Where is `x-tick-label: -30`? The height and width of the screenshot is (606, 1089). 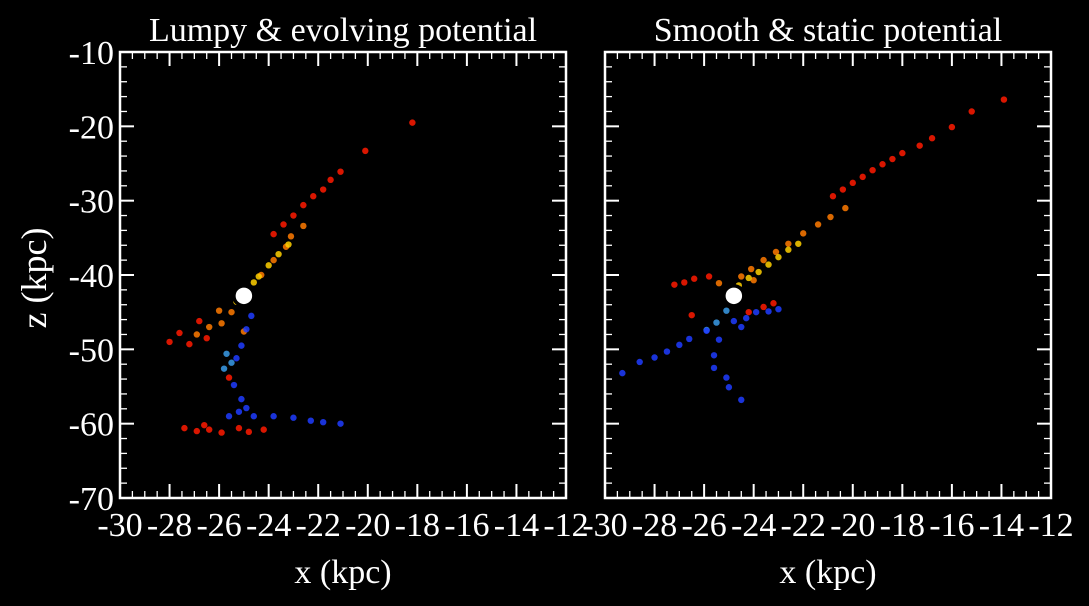
x-tick-label: -30 is located at coordinates (604, 525).